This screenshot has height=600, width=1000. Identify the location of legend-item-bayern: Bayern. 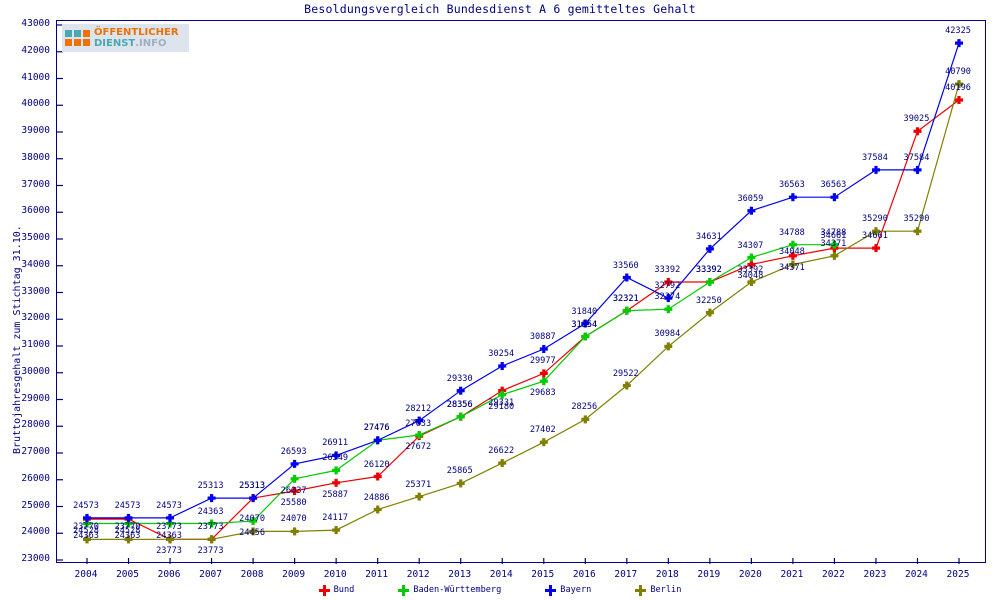
(568, 590).